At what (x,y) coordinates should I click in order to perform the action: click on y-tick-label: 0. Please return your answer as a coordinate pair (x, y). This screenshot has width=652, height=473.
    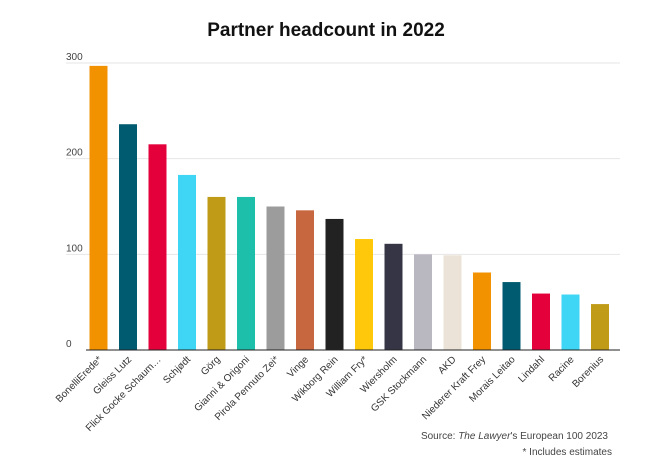
    Looking at the image, I should click on (69, 344).